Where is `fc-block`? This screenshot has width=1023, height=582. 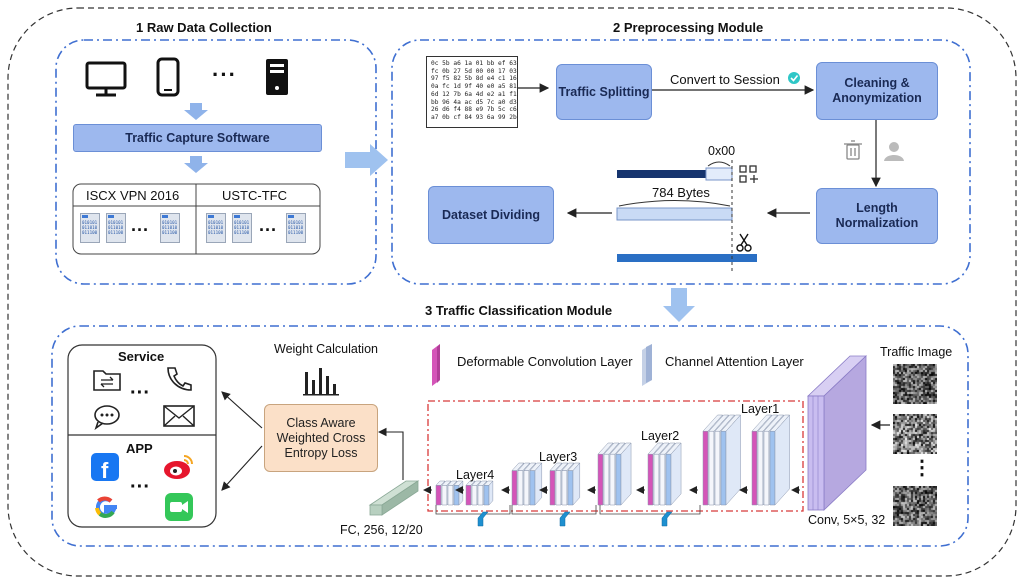 fc-block is located at coordinates (394, 498).